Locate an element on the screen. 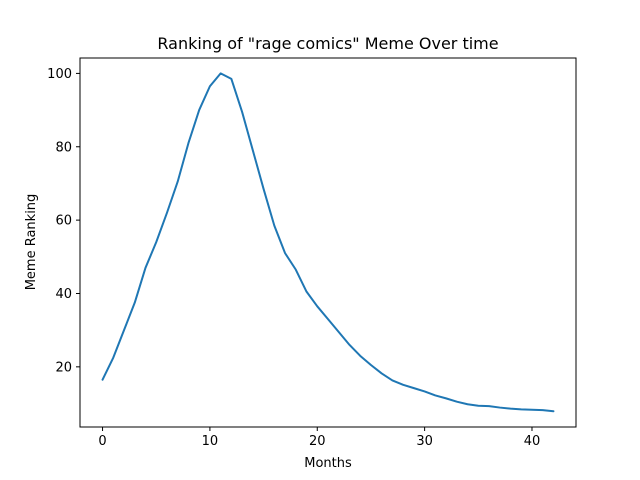 Image resolution: width=640 pixels, height=480 pixels. y-tick-label: 20 is located at coordinates (63, 367).